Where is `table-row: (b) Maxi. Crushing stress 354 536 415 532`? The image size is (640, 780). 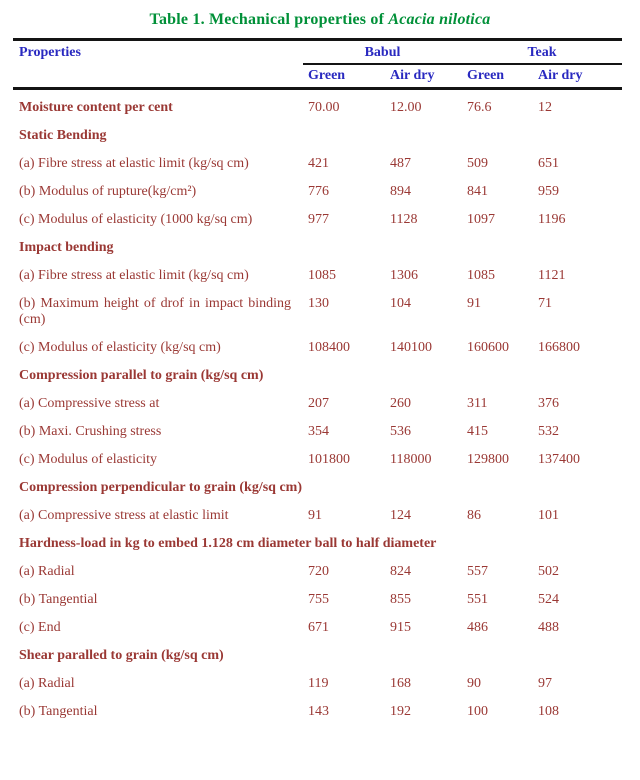
table-row: (b) Maxi. Crushing stress 354 536 415 532 is located at coordinates (317, 432).